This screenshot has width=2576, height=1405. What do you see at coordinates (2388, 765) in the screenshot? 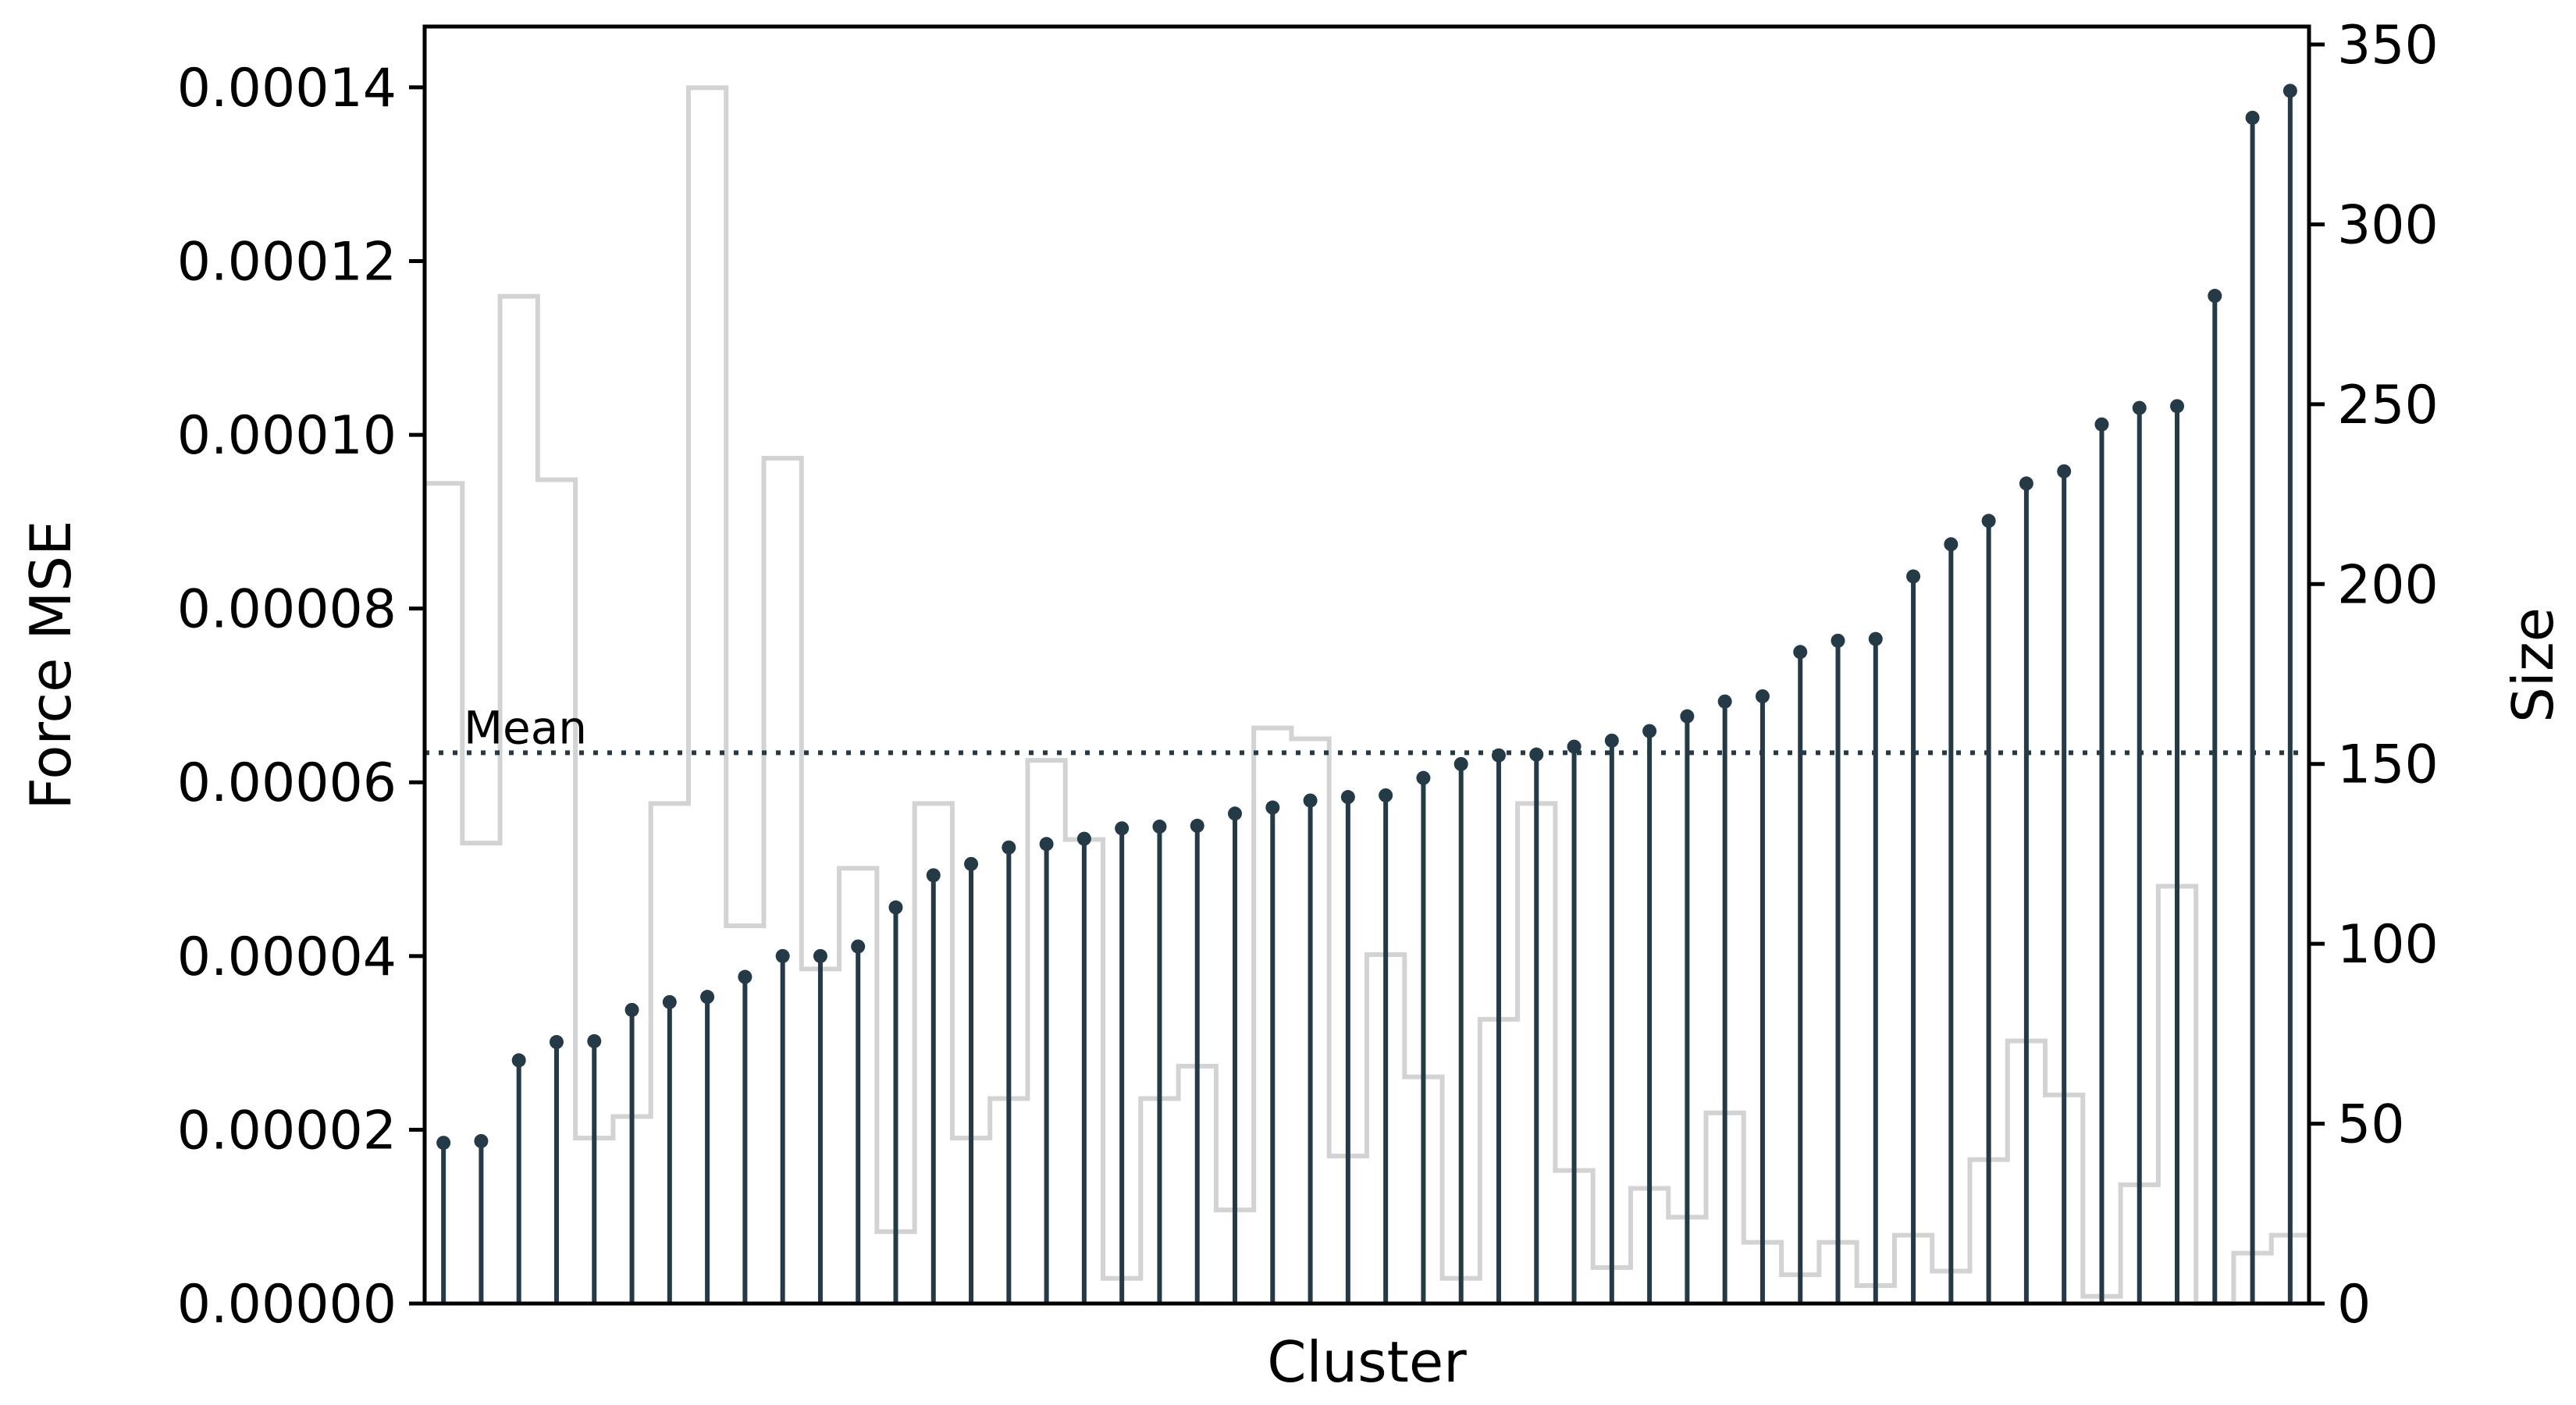
I see `right-tick-label: 150` at bounding box center [2388, 765].